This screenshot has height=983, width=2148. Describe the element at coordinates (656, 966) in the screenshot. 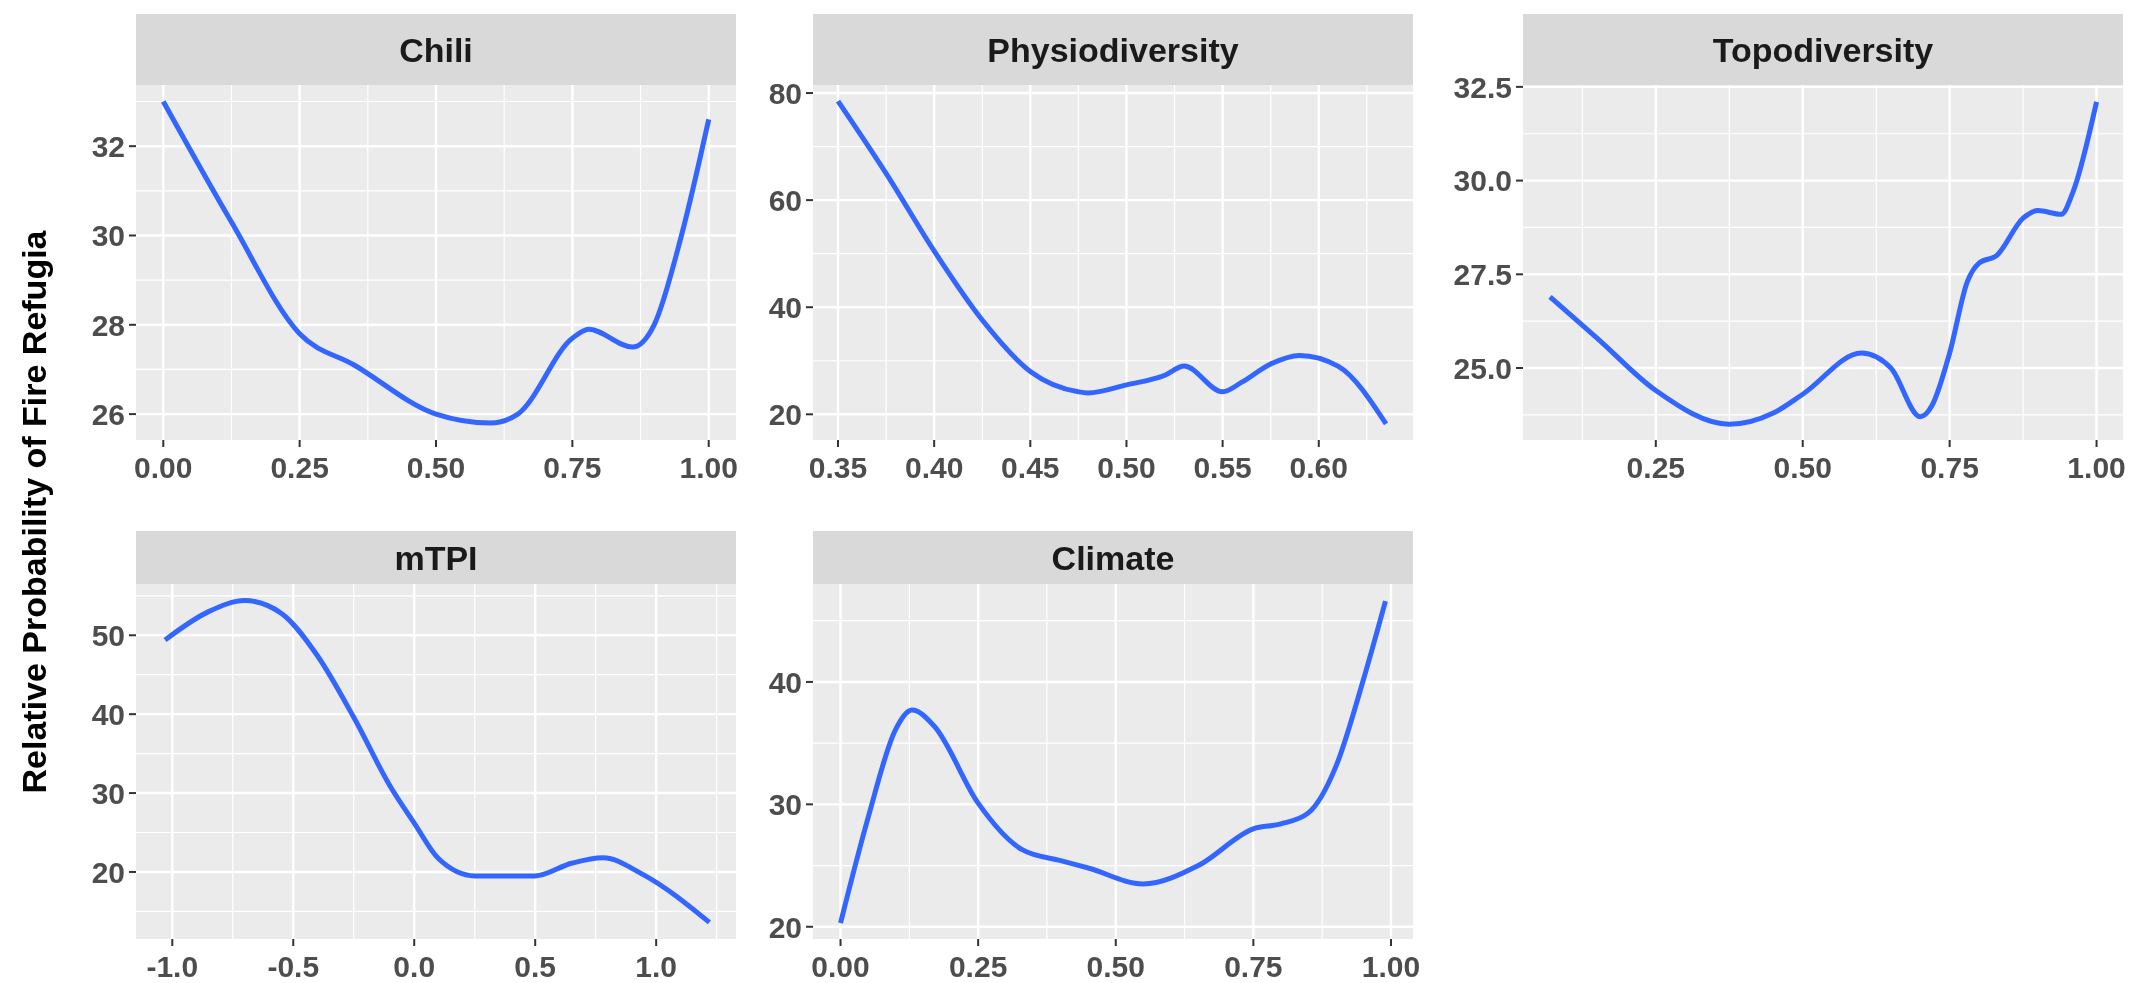

I see `x-tick-label: 1.0` at that location.